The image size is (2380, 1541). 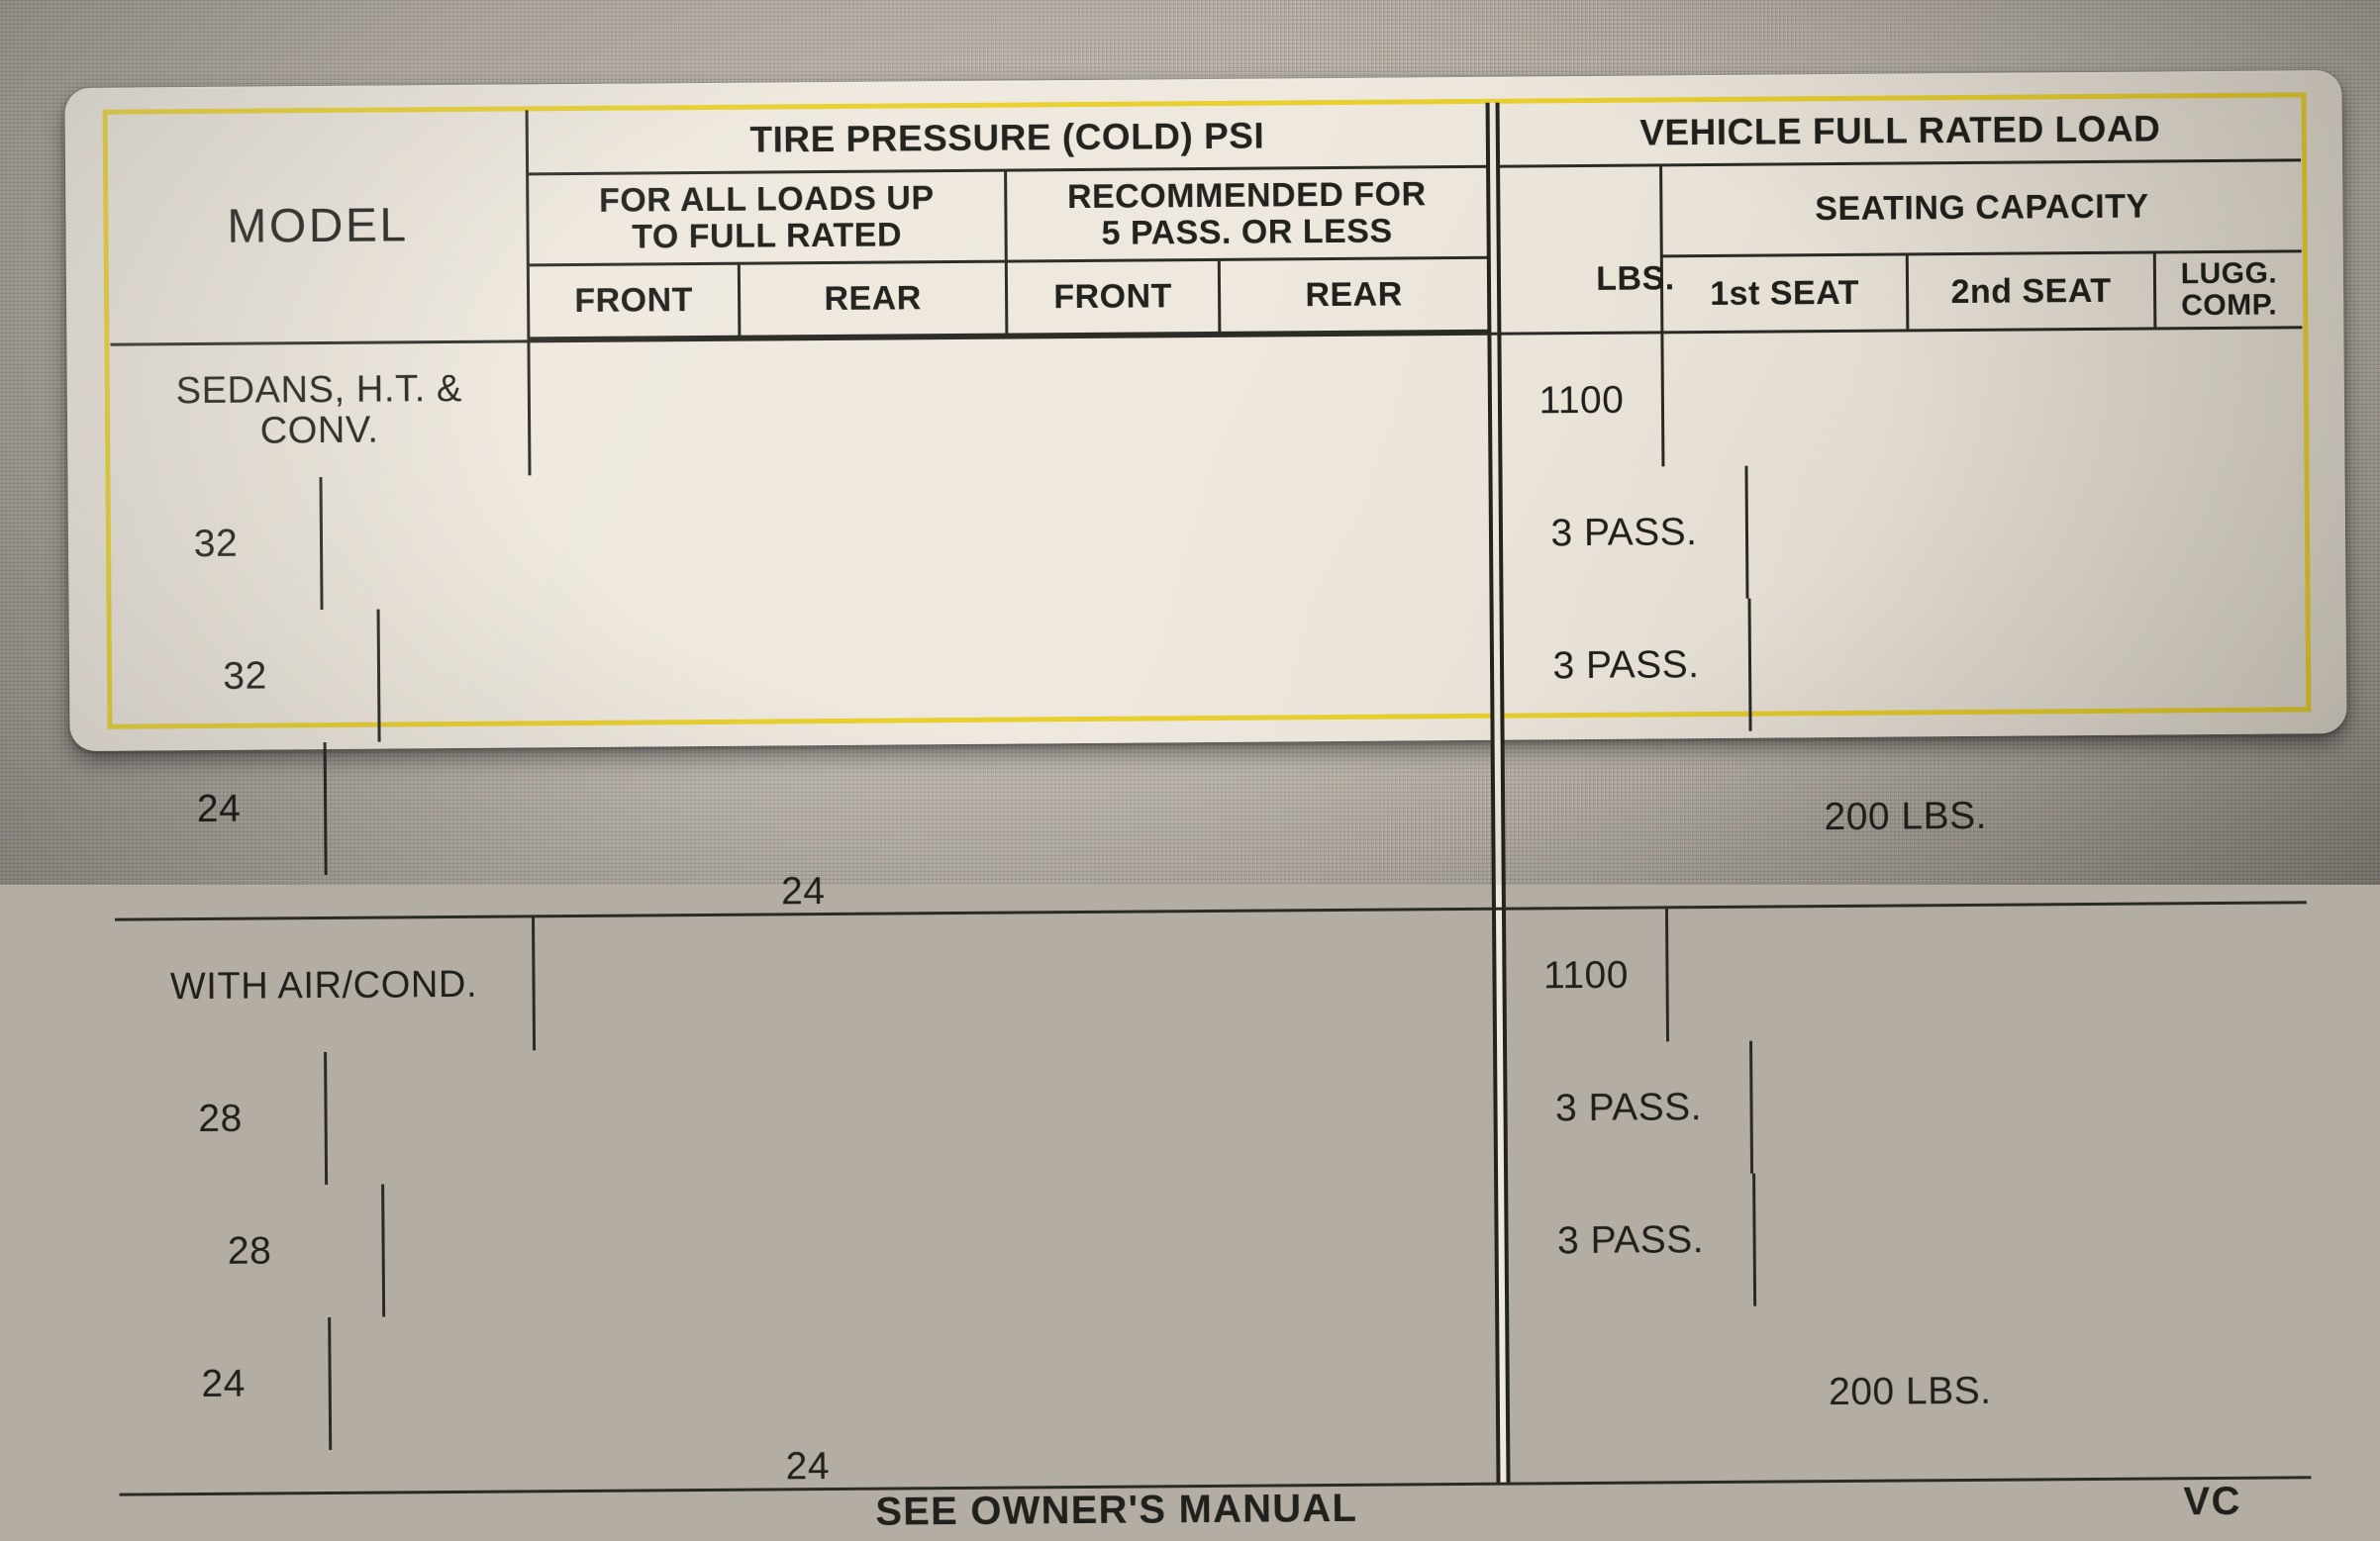 I want to click on vehicle-load-group-label: VEHICLE FULL RATED LOAD, so click(x=1900, y=130).